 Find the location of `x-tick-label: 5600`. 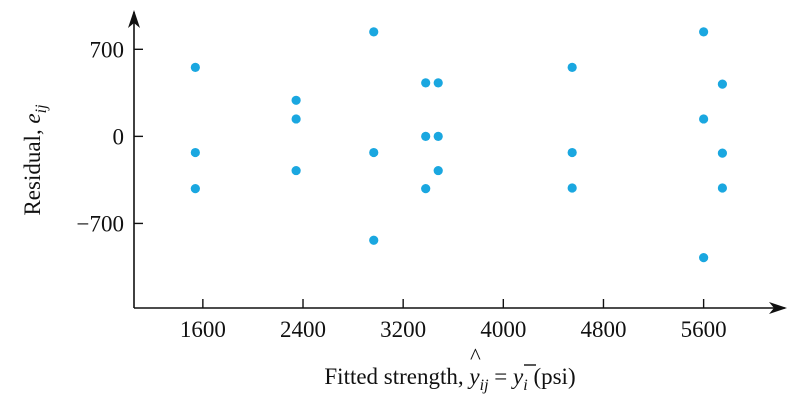

x-tick-label: 5600 is located at coordinates (704, 329).